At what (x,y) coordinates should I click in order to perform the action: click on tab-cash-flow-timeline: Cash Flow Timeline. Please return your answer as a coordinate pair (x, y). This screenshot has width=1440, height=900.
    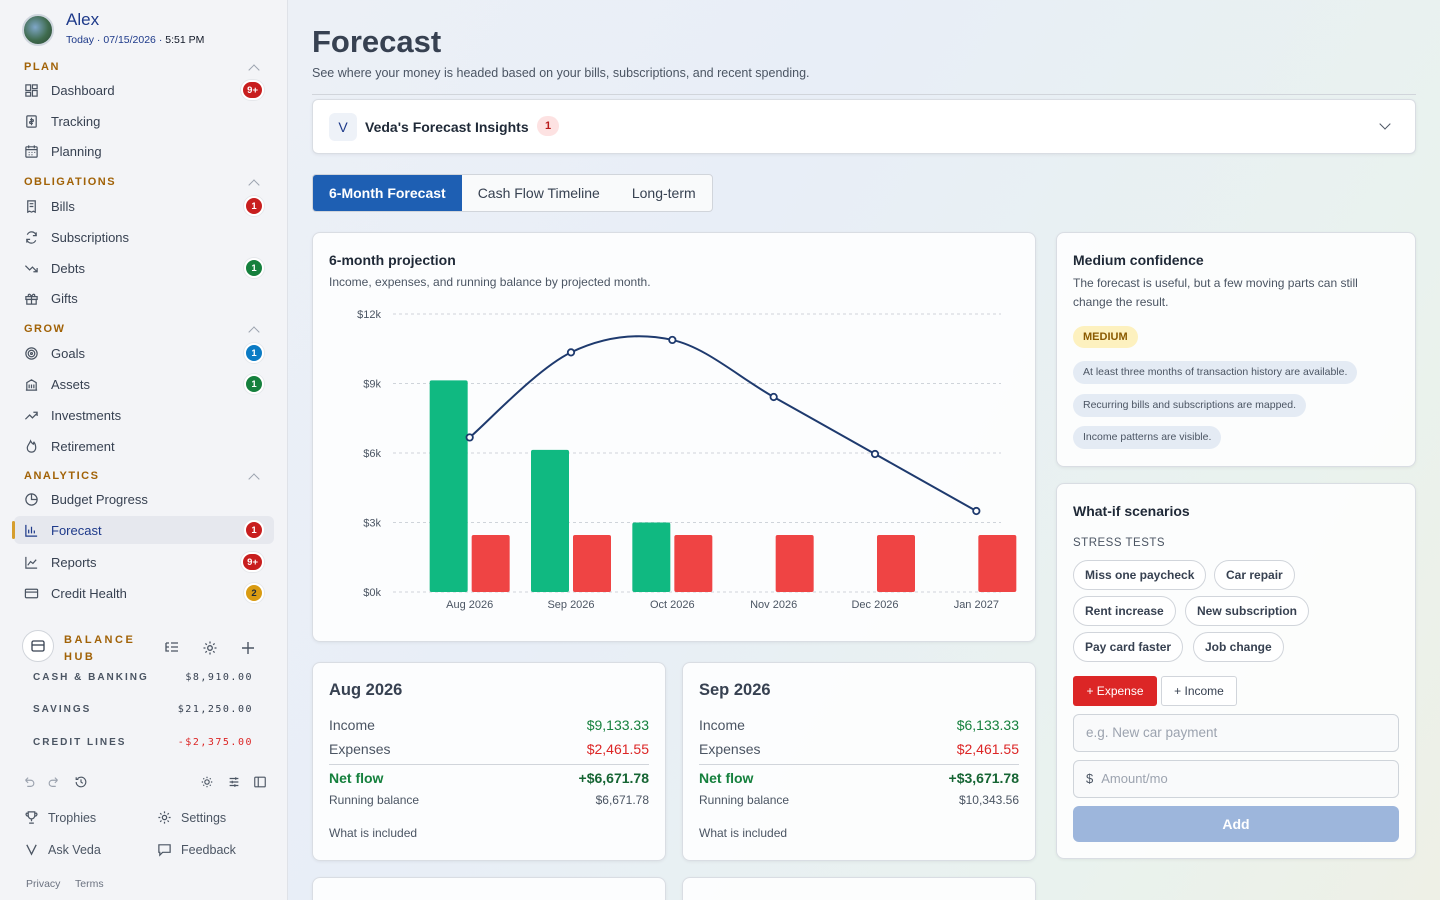
    Looking at the image, I should click on (538, 193).